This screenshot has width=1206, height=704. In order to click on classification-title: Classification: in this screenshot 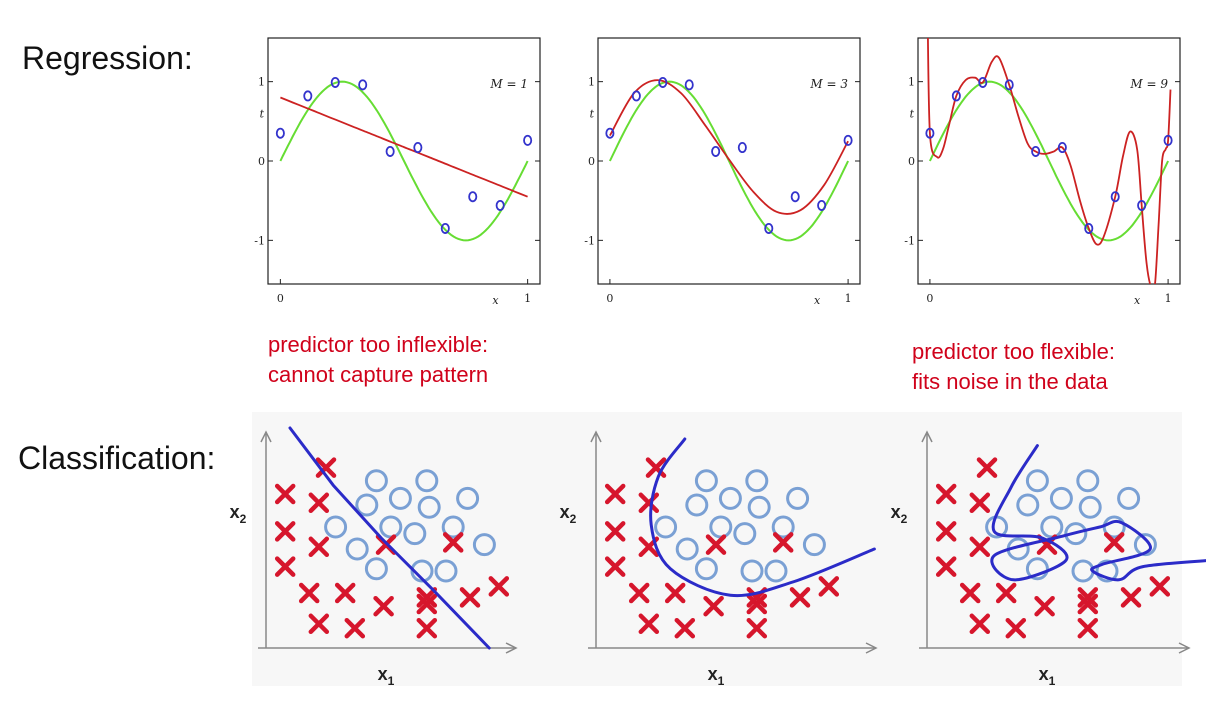, I will do `click(117, 458)`.